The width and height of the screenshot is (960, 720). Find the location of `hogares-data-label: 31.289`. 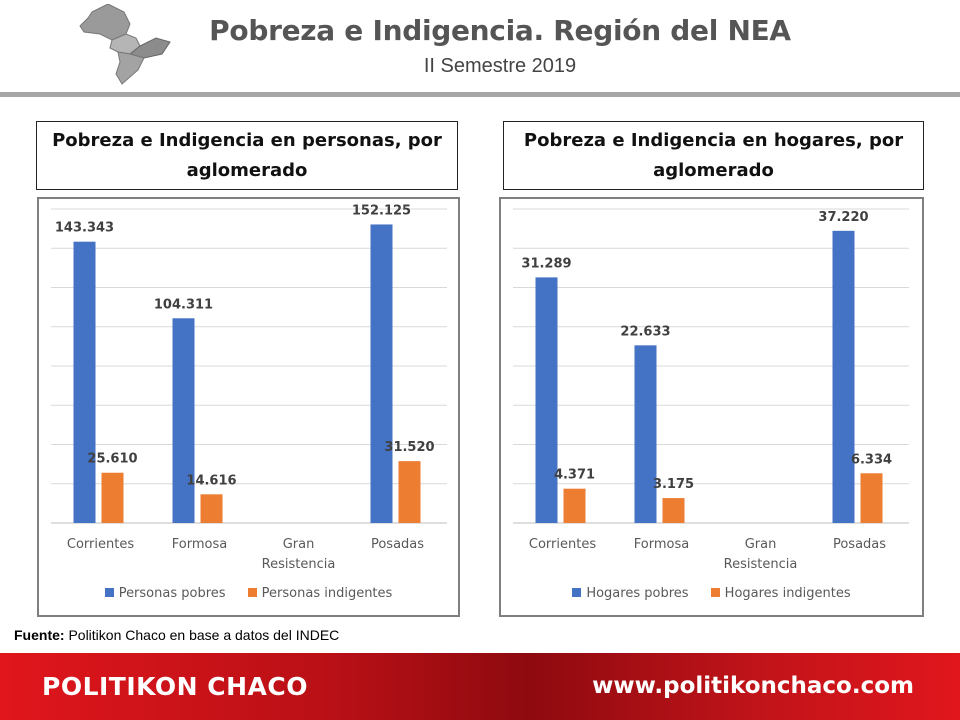

hogares-data-label: 31.289 is located at coordinates (546, 263).